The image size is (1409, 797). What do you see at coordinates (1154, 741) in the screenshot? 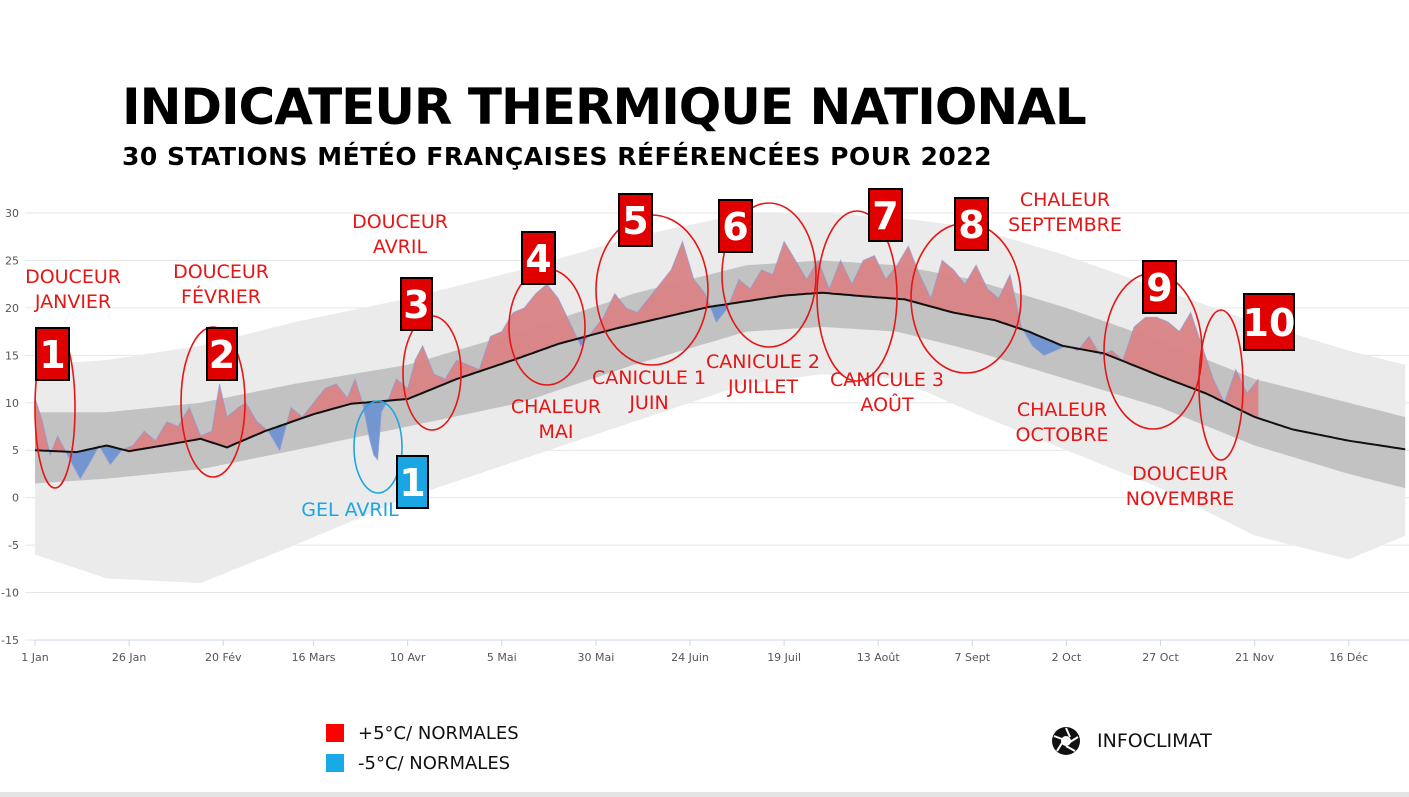
I see `brand-label: INFOCLIMAT` at bounding box center [1154, 741].